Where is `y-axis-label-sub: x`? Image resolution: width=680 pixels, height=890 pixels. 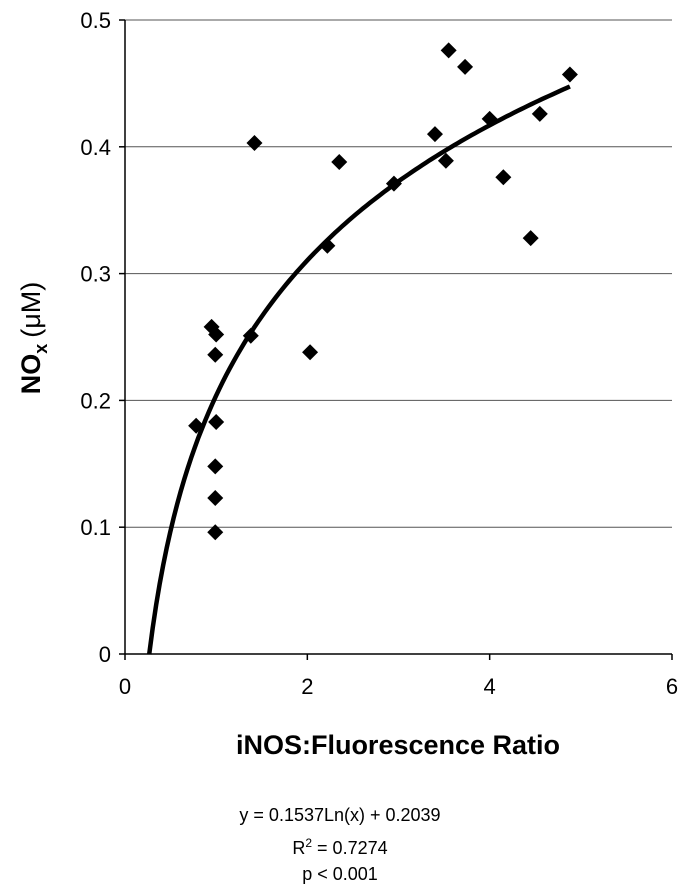 y-axis-label-sub: x is located at coordinates (41, 349).